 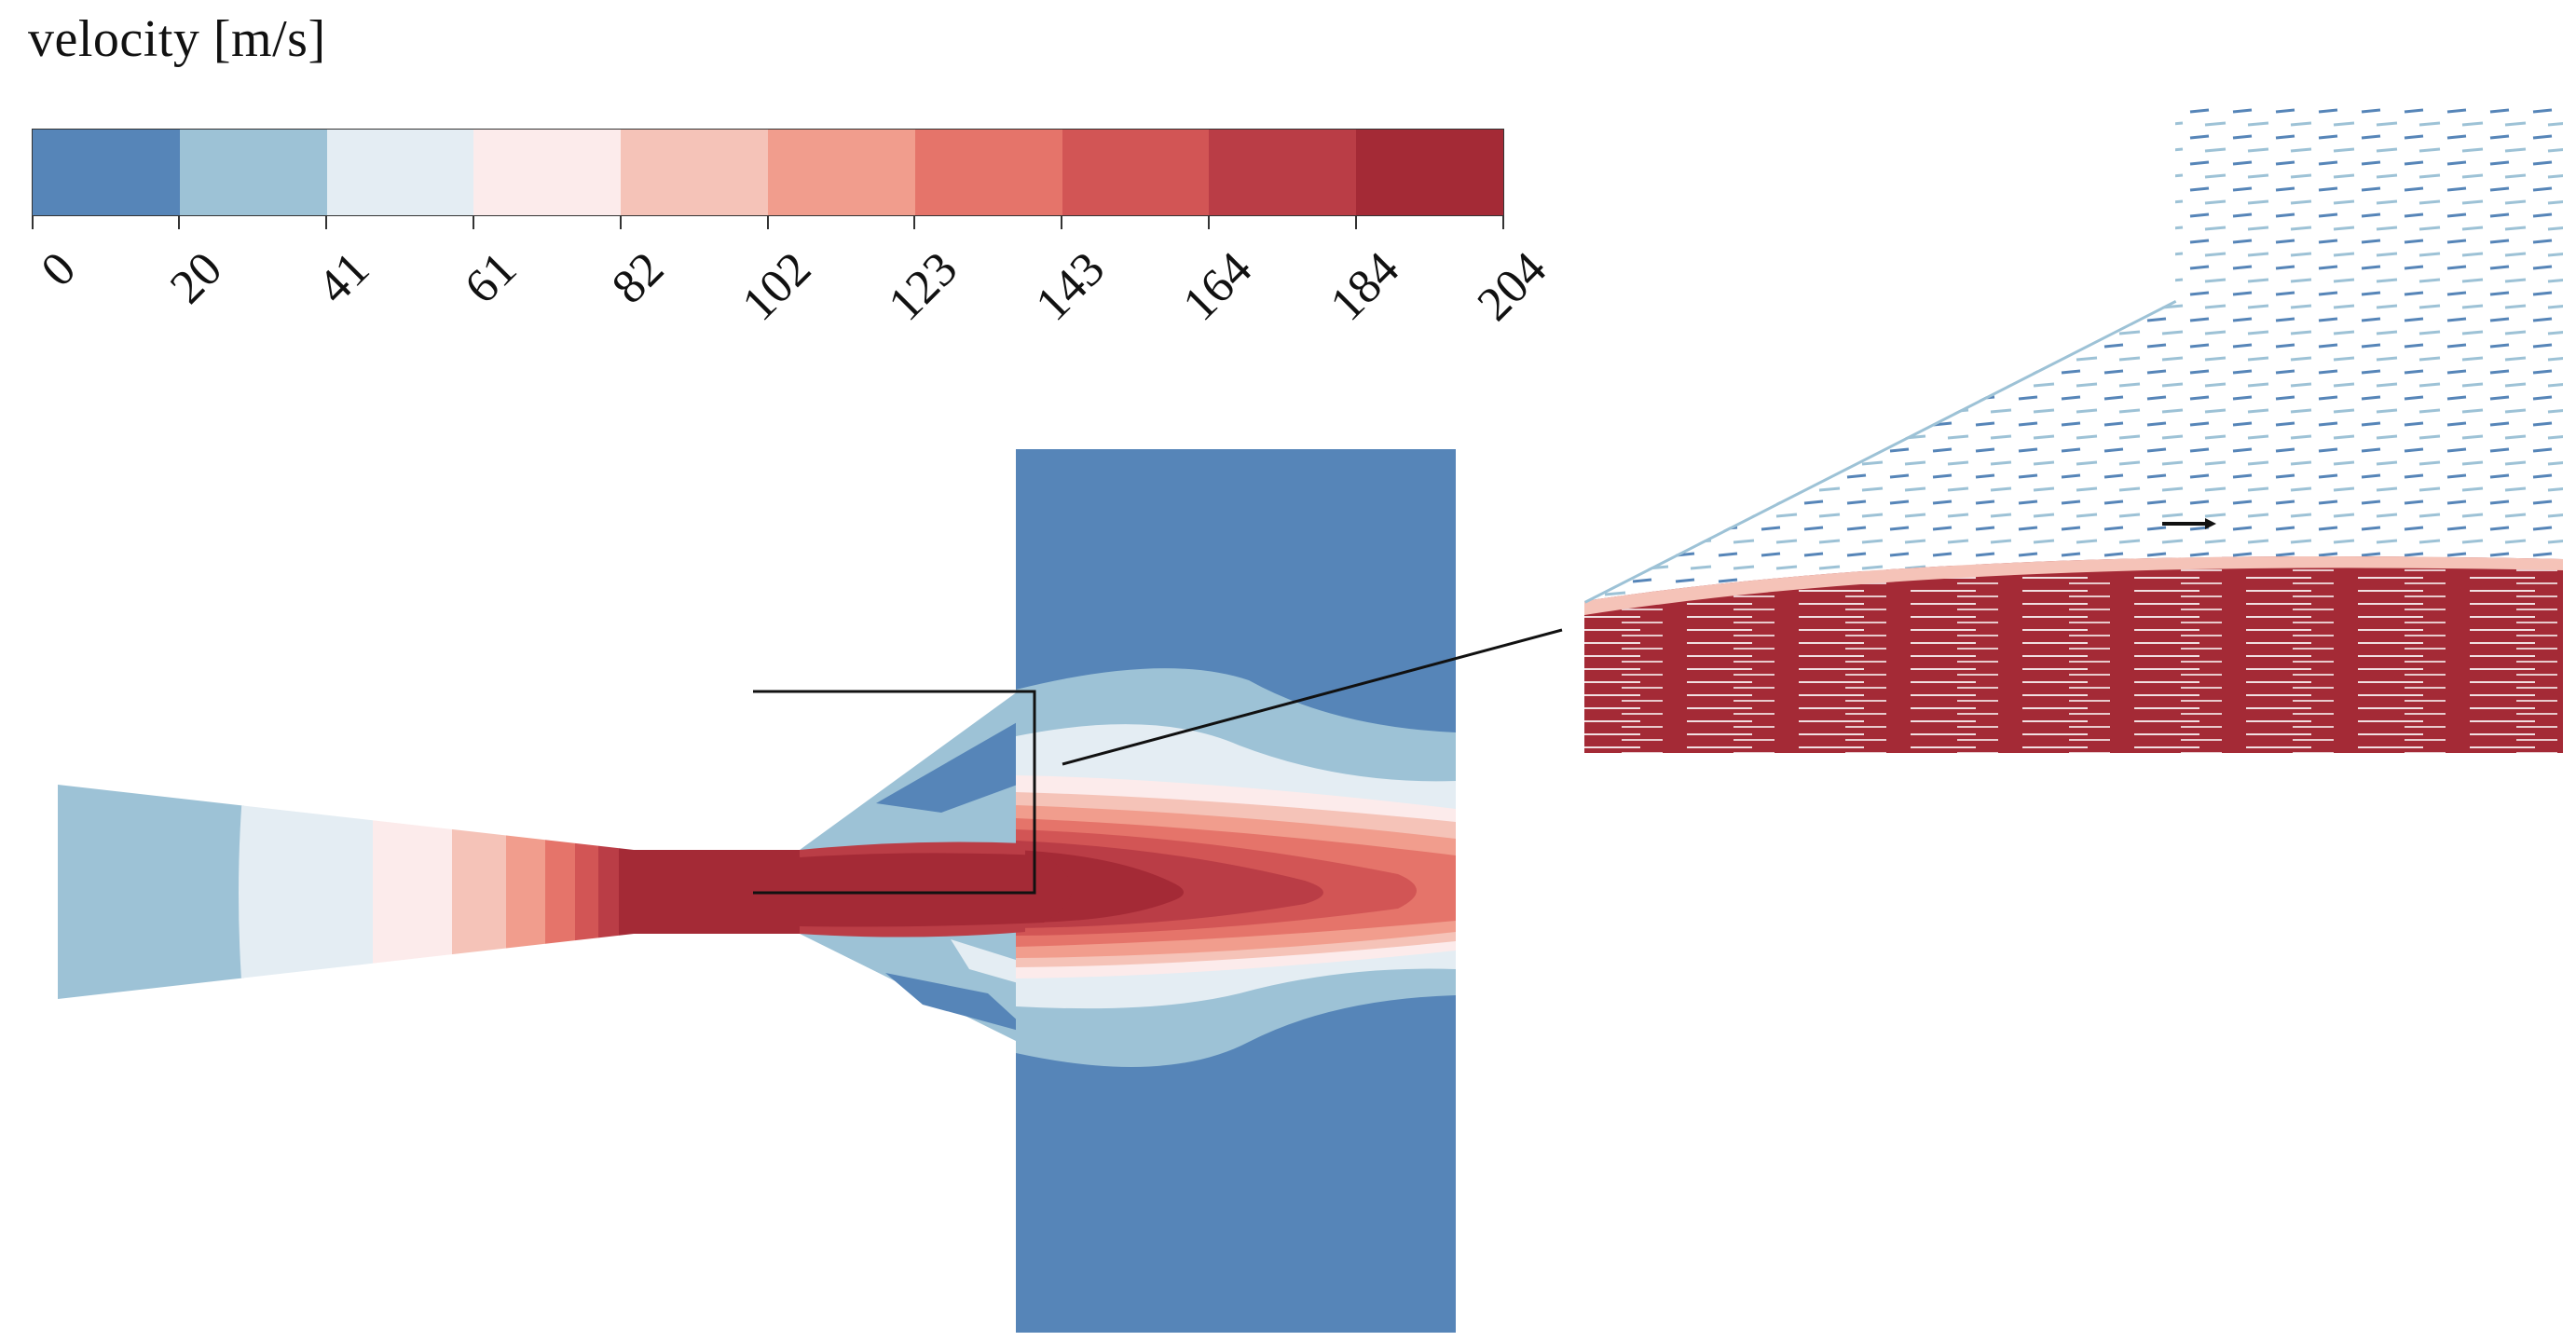 I want to click on colorbar-ticks, so click(x=768, y=225).